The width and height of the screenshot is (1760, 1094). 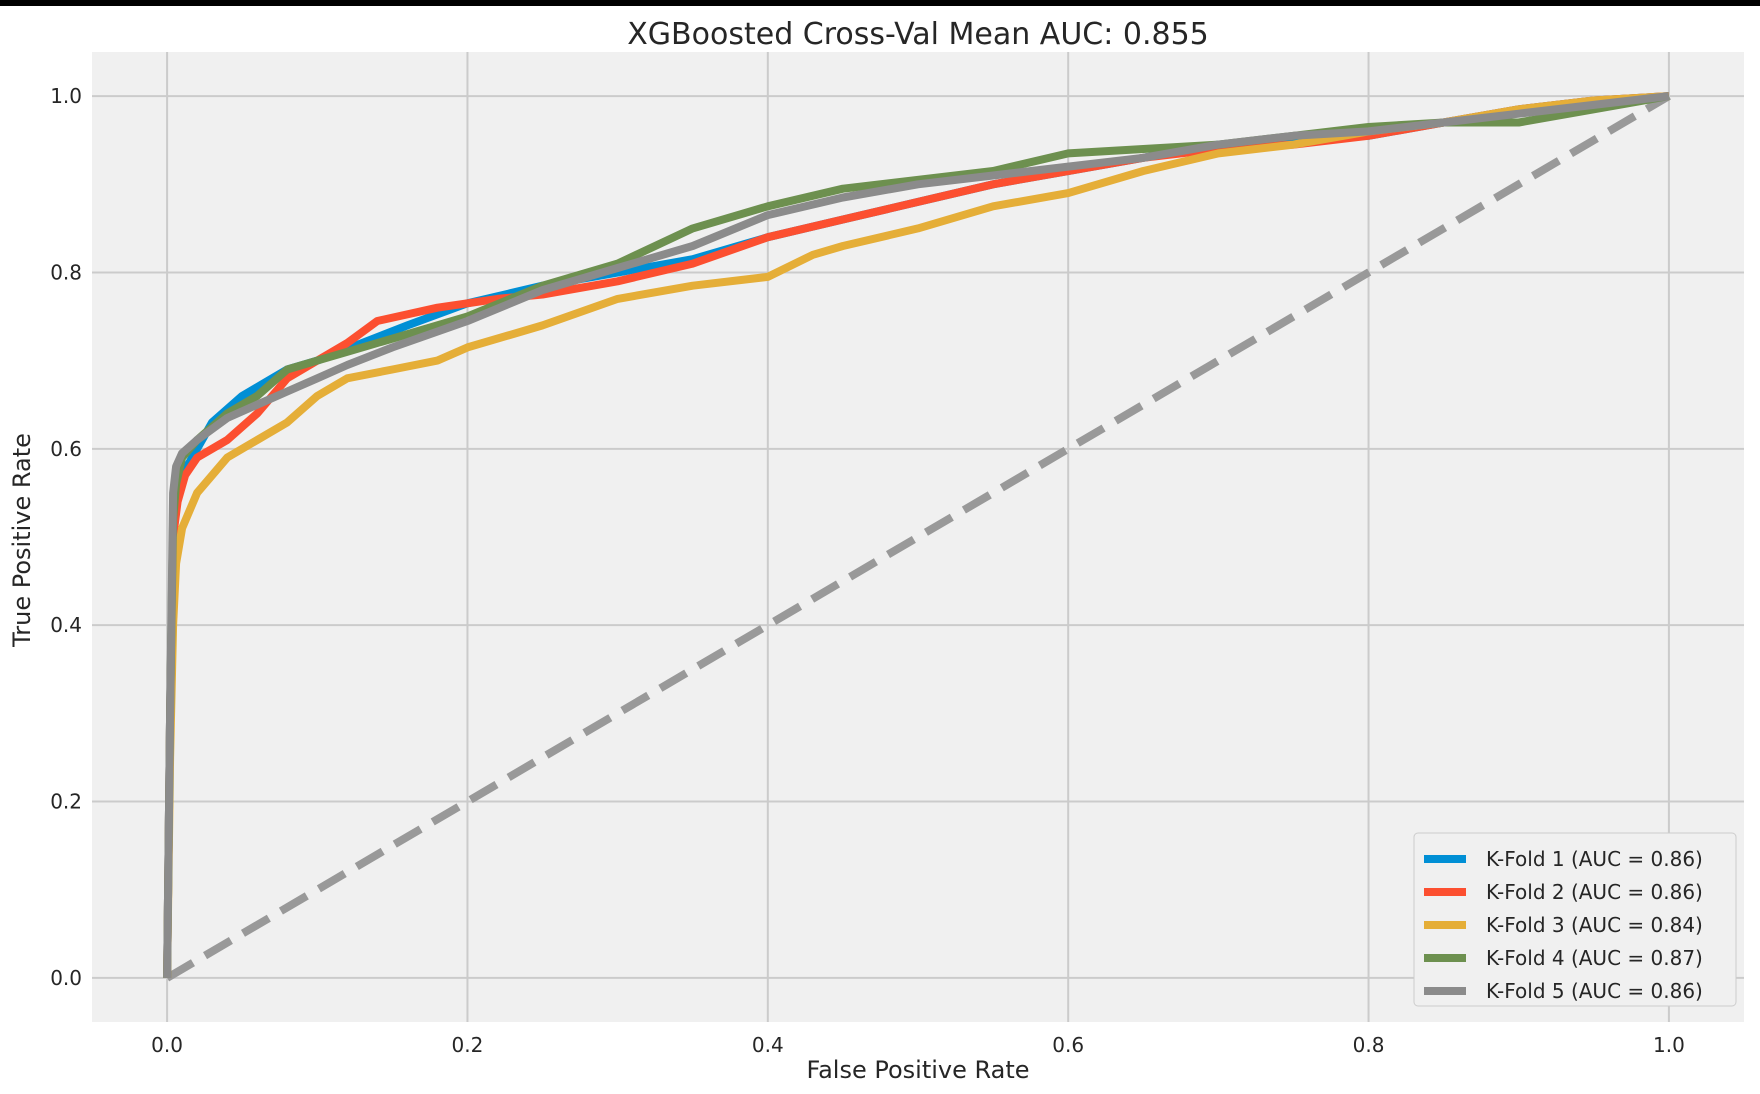 What do you see at coordinates (22, 540) in the screenshot?
I see `y-axis-label: True Positive Rate` at bounding box center [22, 540].